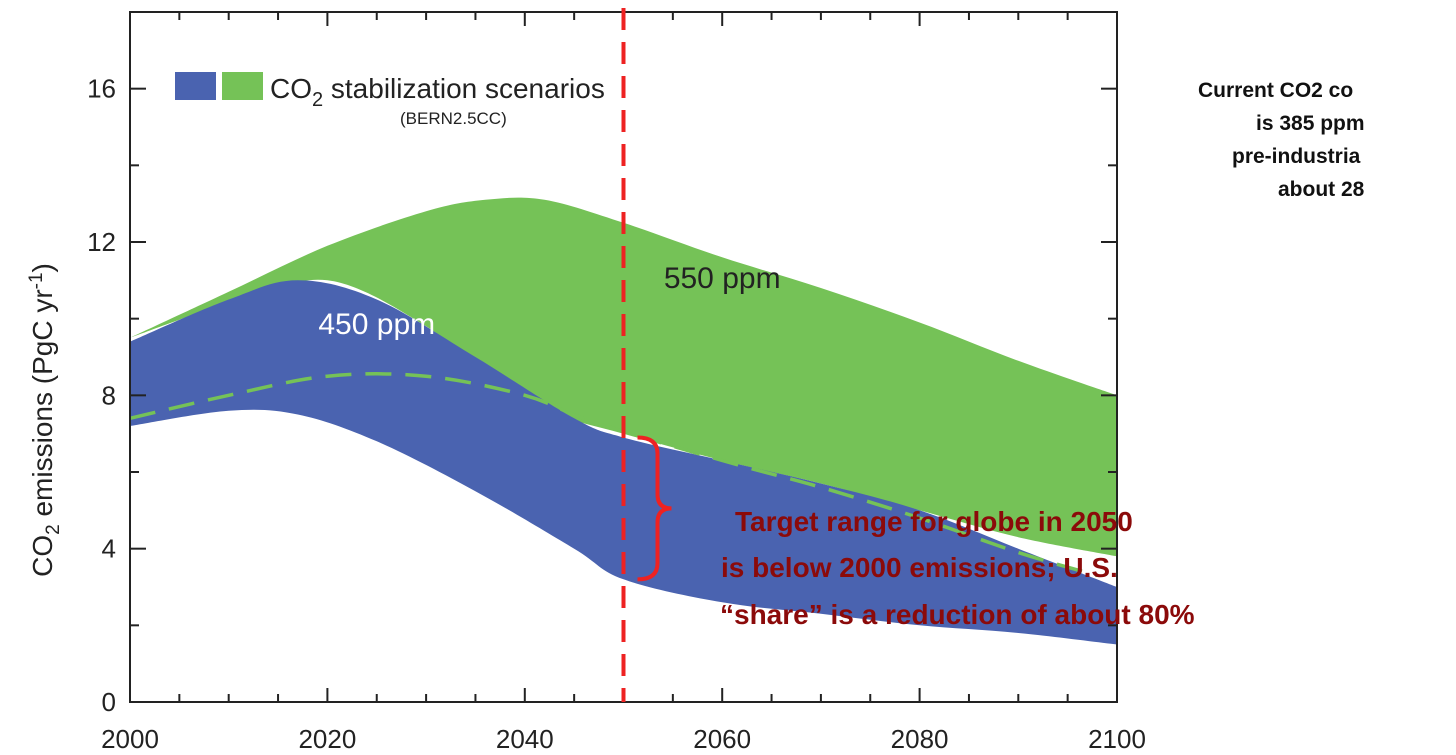 The height and width of the screenshot is (755, 1456). Describe the element at coordinates (1117, 739) in the screenshot. I see `x-tick-label: 2100` at that location.